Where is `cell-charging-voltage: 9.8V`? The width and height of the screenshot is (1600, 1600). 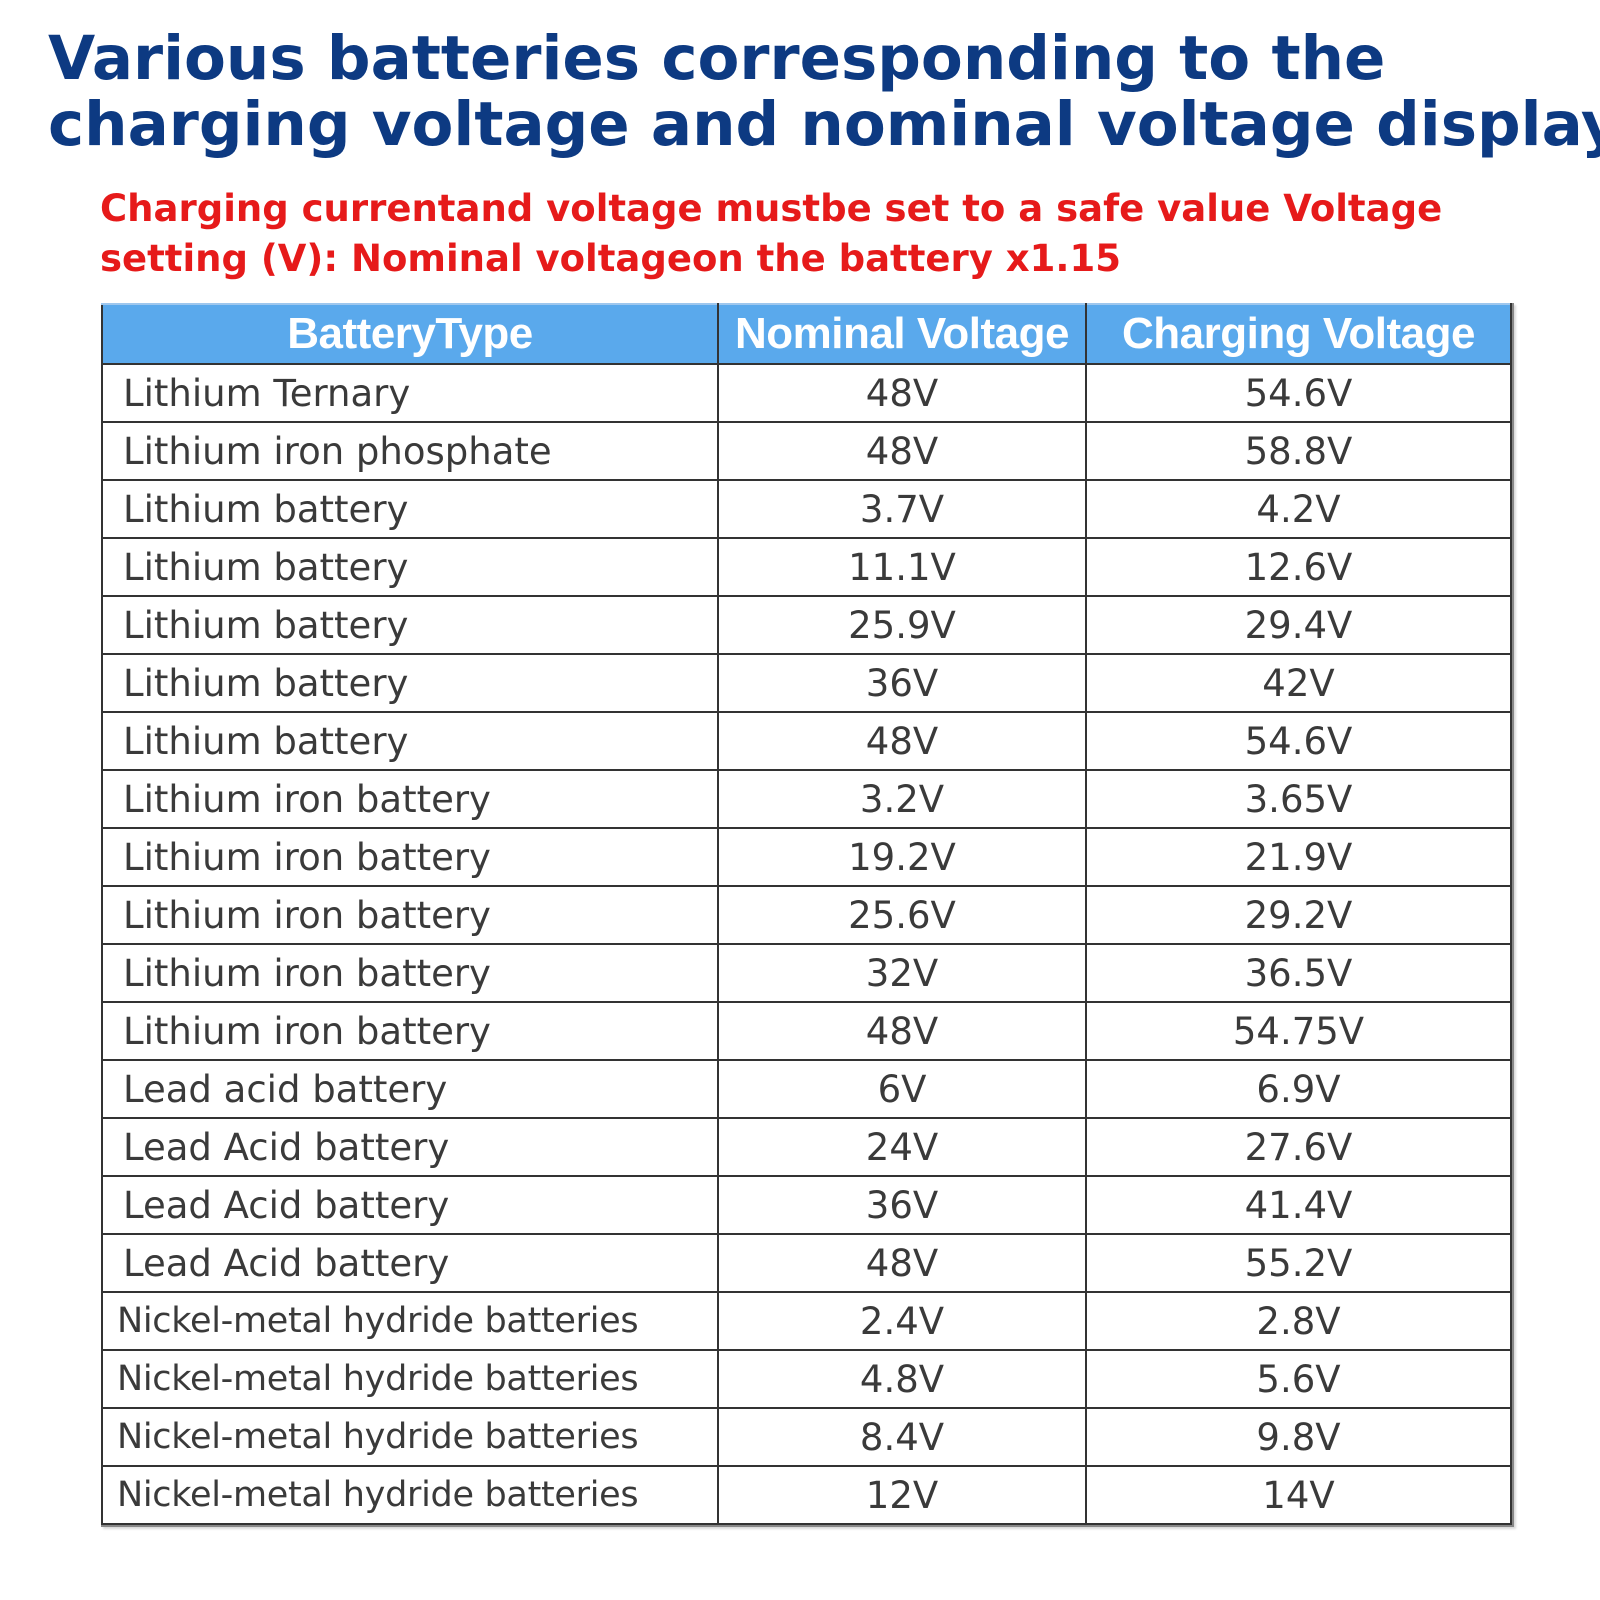
cell-charging-voltage: 9.8V is located at coordinates (1298, 1437).